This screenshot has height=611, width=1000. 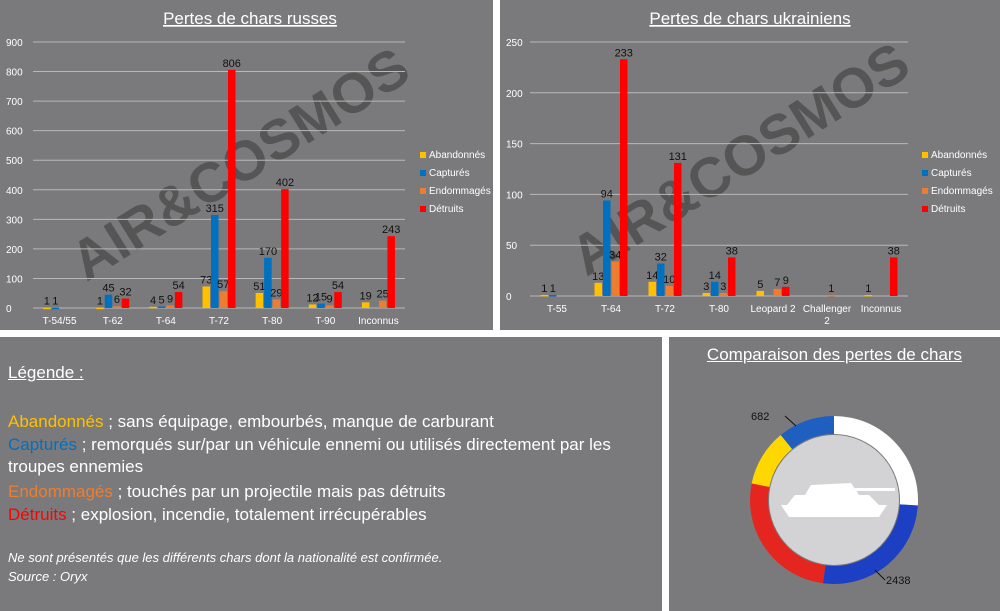 I want to click on data-label: 9, so click(x=786, y=281).